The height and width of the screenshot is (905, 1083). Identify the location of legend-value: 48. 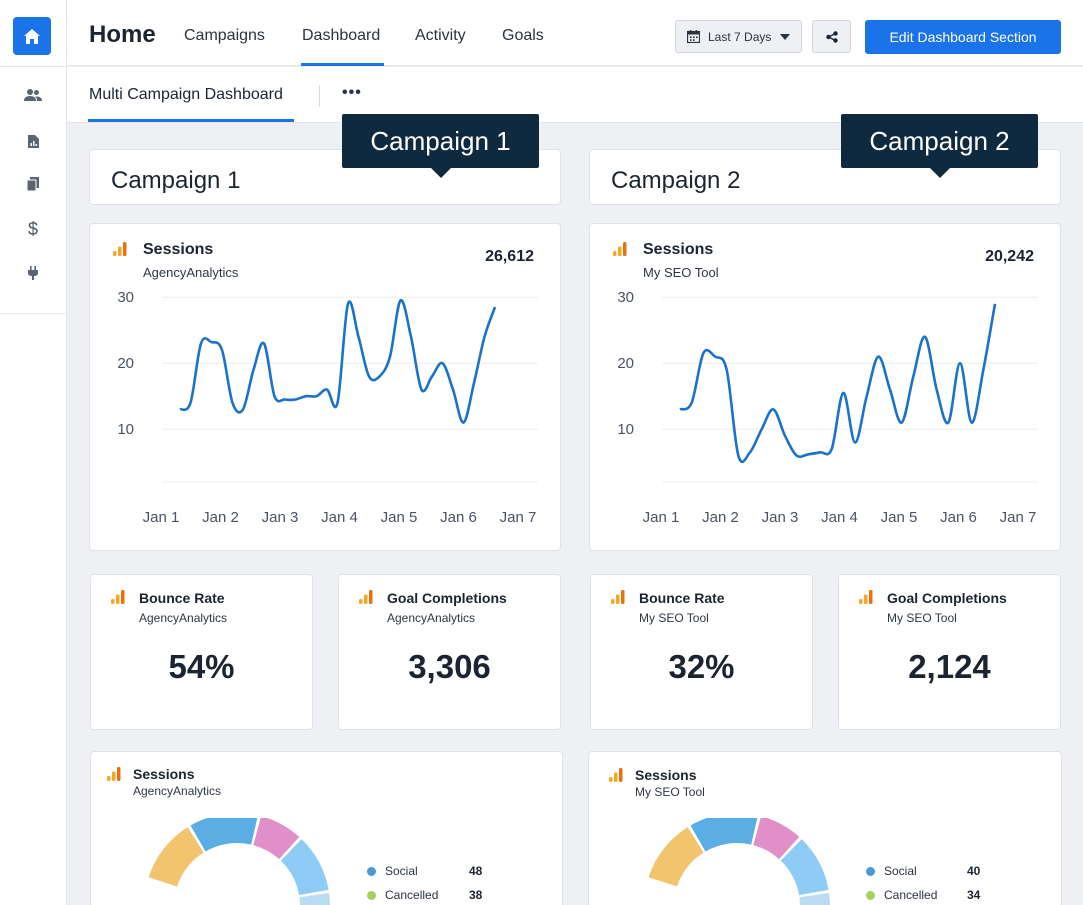
(476, 871).